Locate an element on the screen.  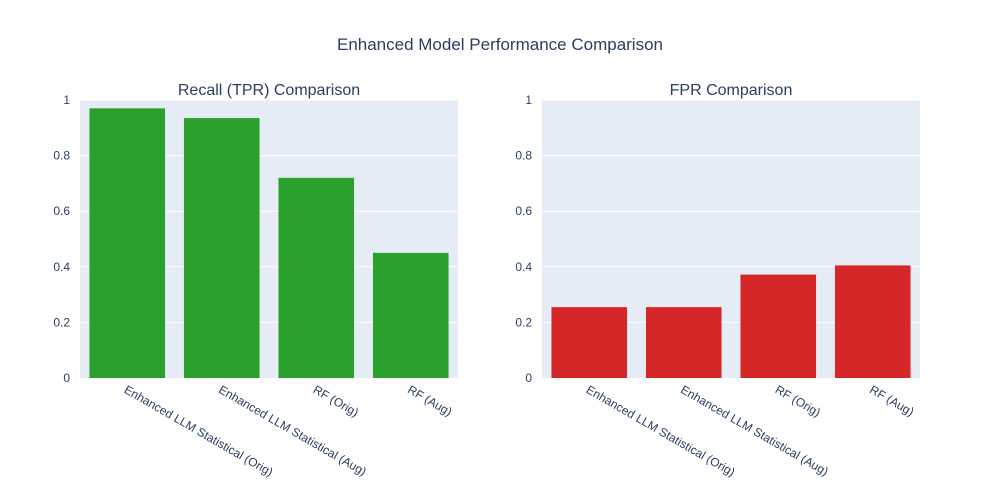
recall-y-tick-label: 0.6 is located at coordinates (61, 211).